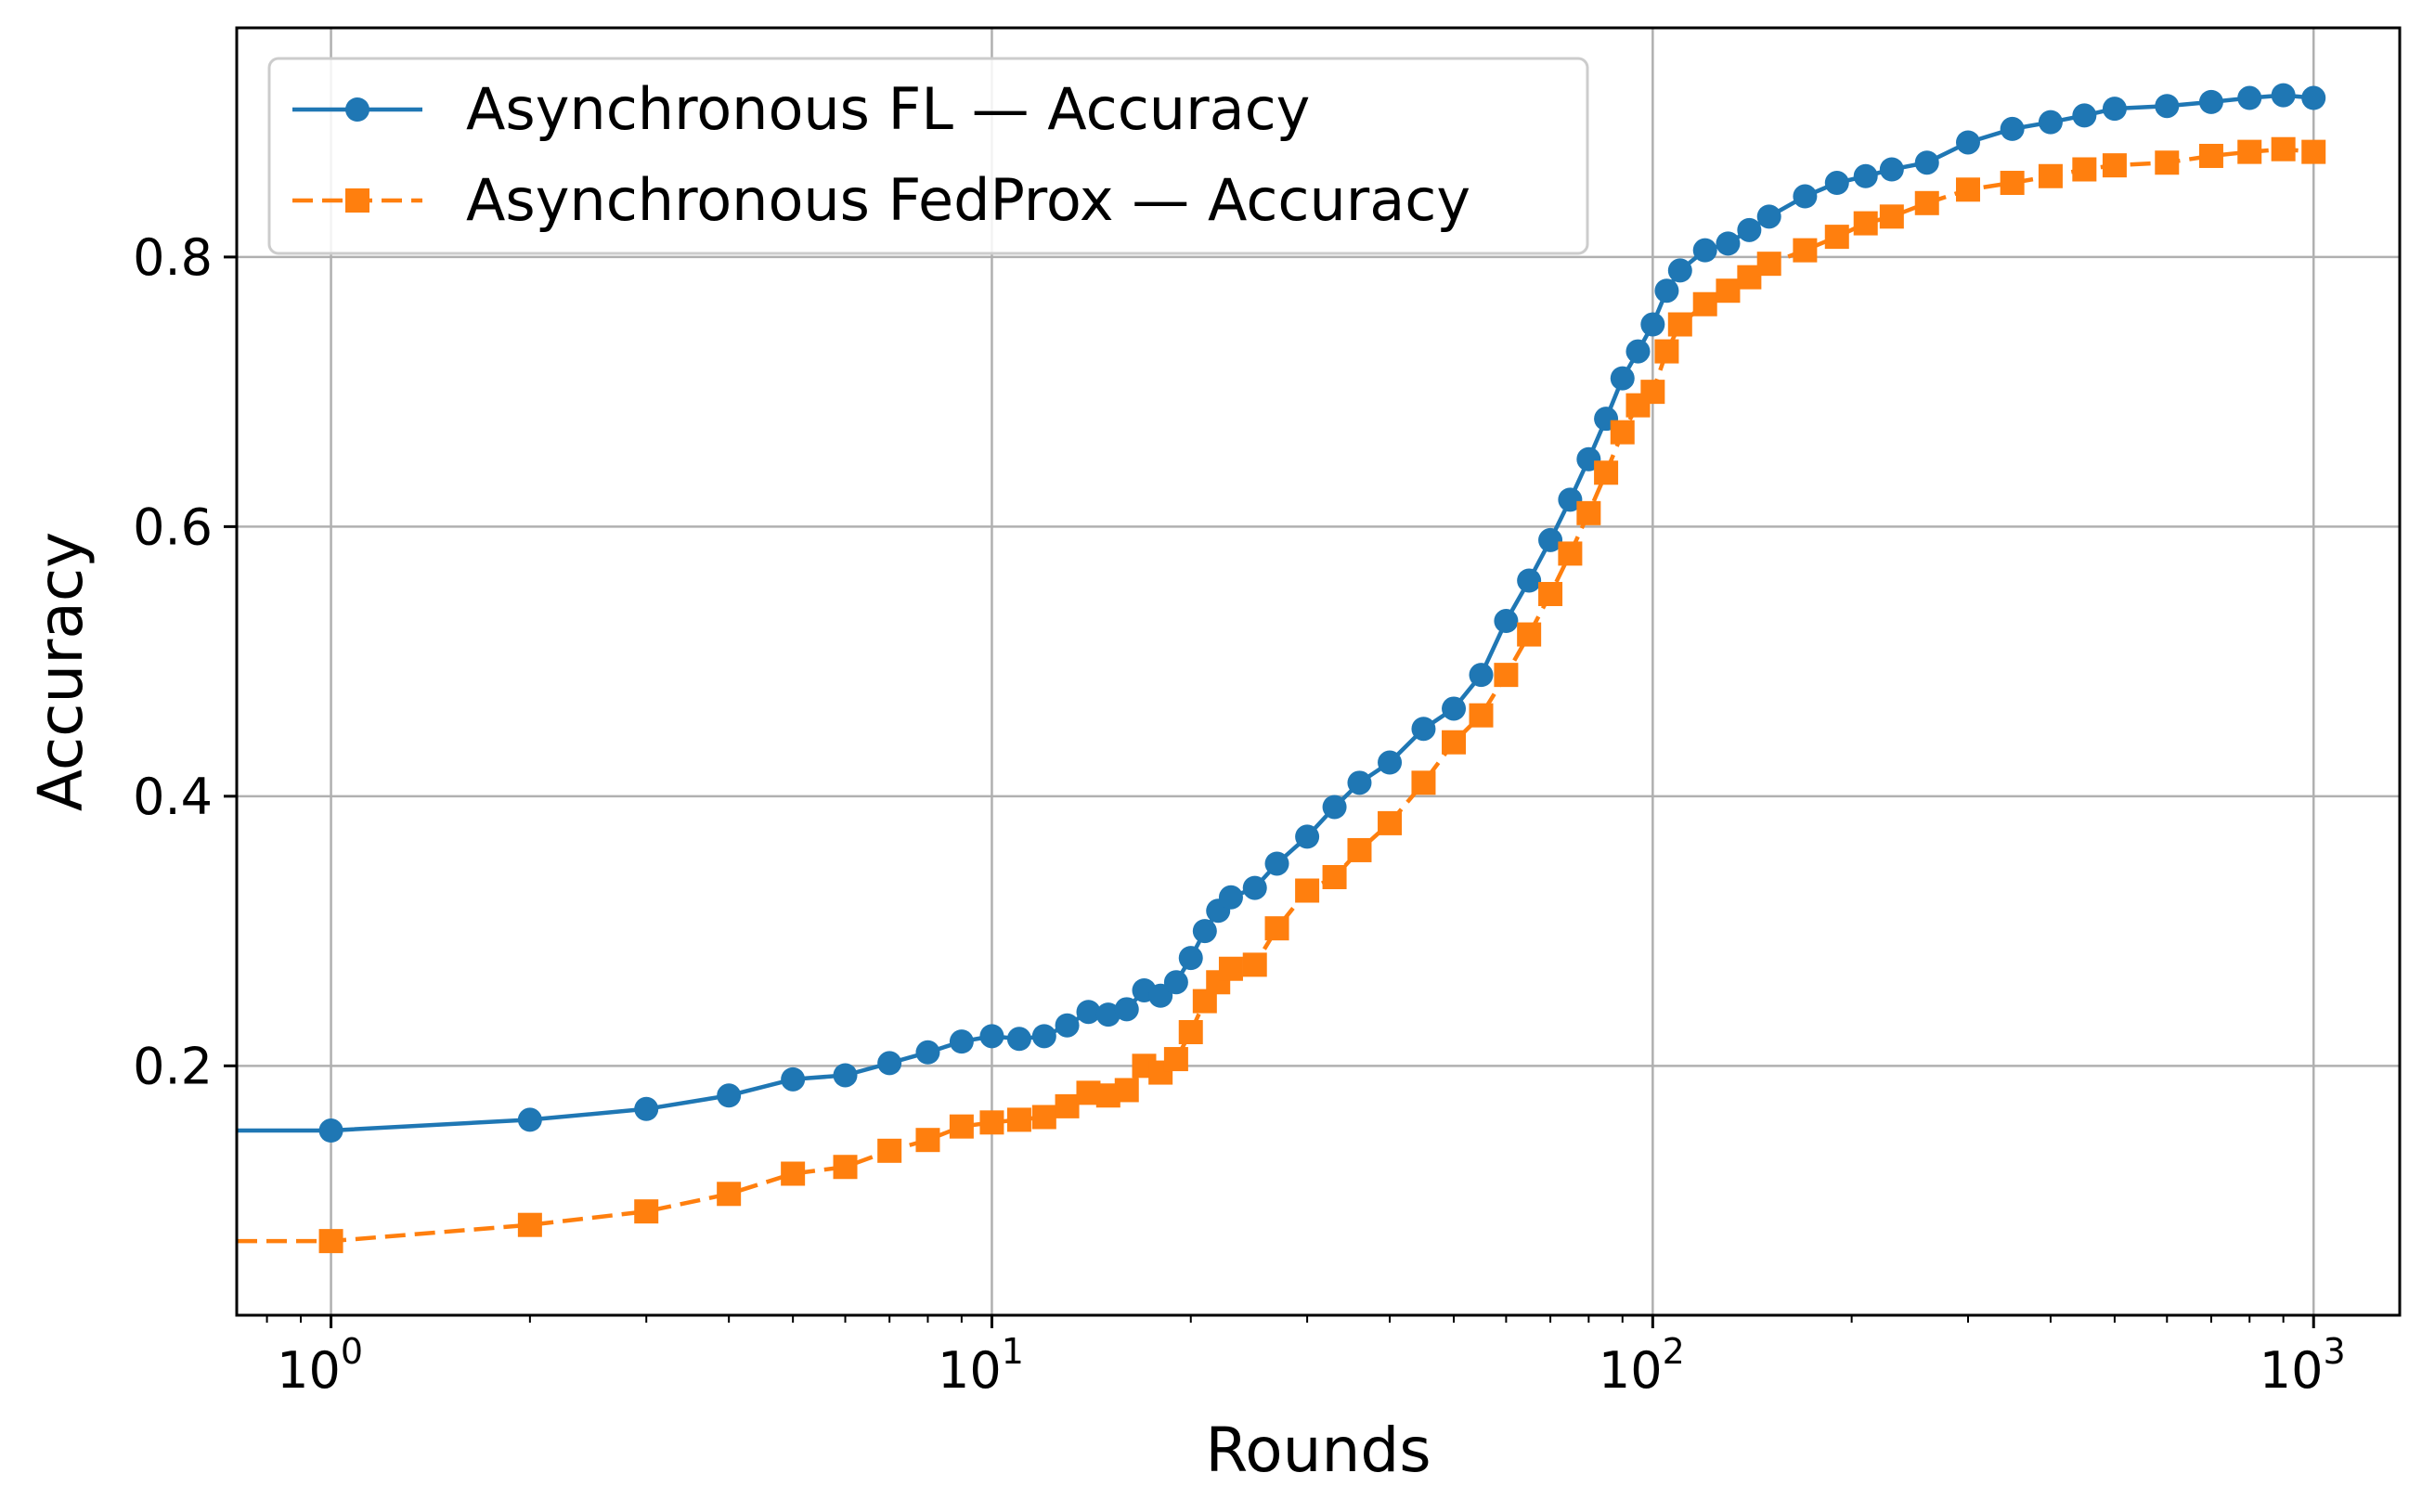  Describe the element at coordinates (928, 156) in the screenshot. I see `legend-box` at that location.